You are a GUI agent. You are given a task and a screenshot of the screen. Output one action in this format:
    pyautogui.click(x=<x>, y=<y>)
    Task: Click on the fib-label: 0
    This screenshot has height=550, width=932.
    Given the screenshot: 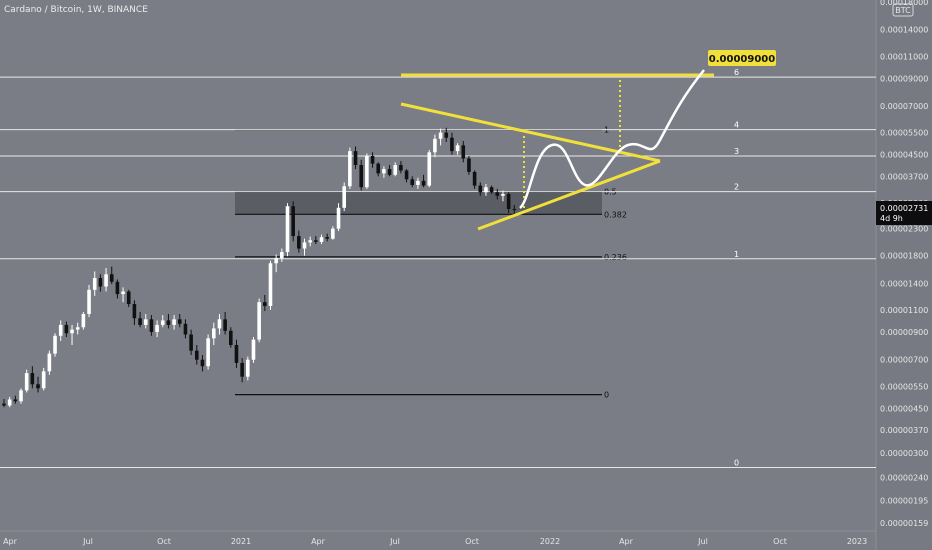 What is the action you would take?
    pyautogui.click(x=606, y=395)
    